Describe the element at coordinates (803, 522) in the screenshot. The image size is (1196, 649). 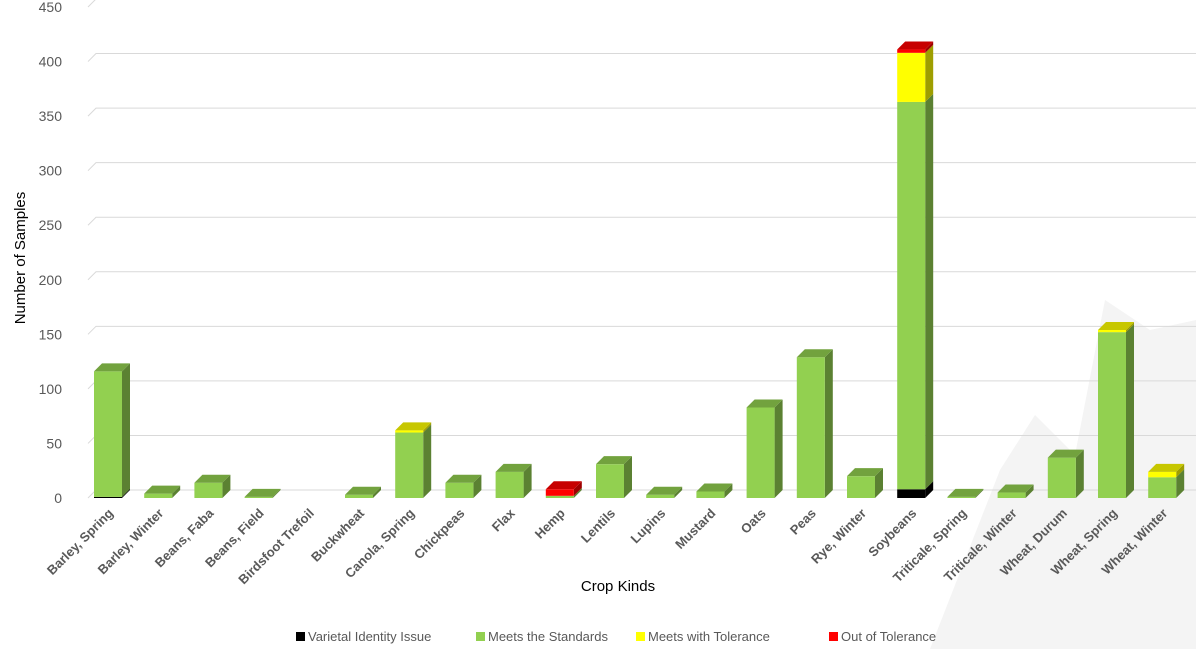
I see `x-tick-label: Peas` at that location.